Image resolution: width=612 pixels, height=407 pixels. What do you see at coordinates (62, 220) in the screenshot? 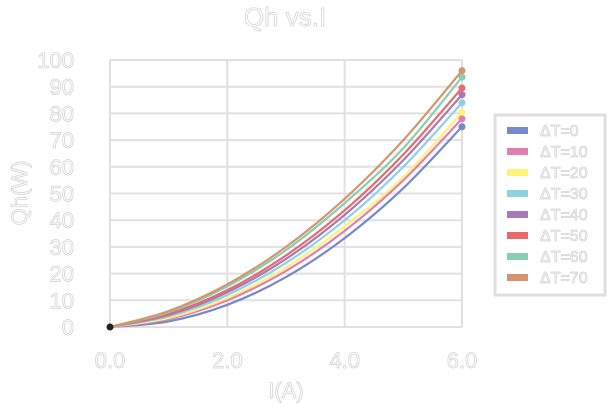
I see `y-tick-label: 40` at bounding box center [62, 220].